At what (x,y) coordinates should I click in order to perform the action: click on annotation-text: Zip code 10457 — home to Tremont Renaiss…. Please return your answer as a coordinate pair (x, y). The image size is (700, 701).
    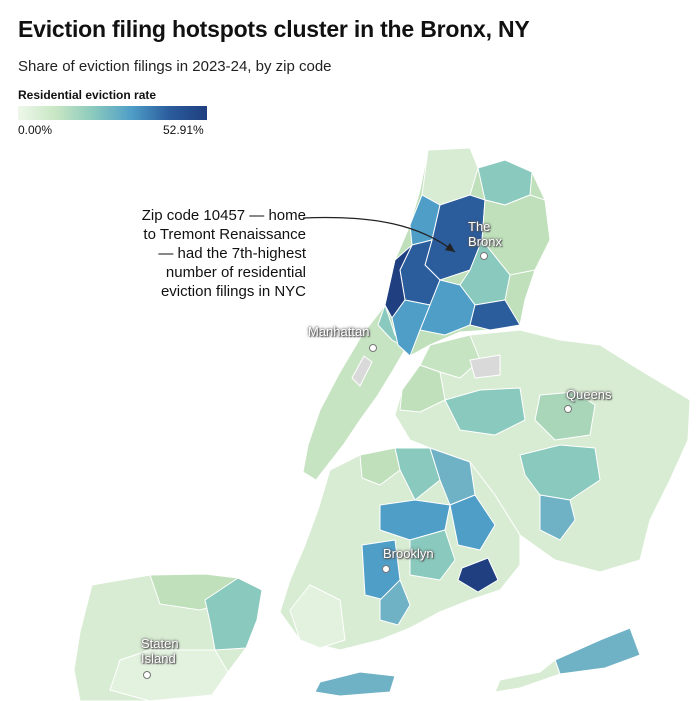
    Looking at the image, I should click on (203, 253).